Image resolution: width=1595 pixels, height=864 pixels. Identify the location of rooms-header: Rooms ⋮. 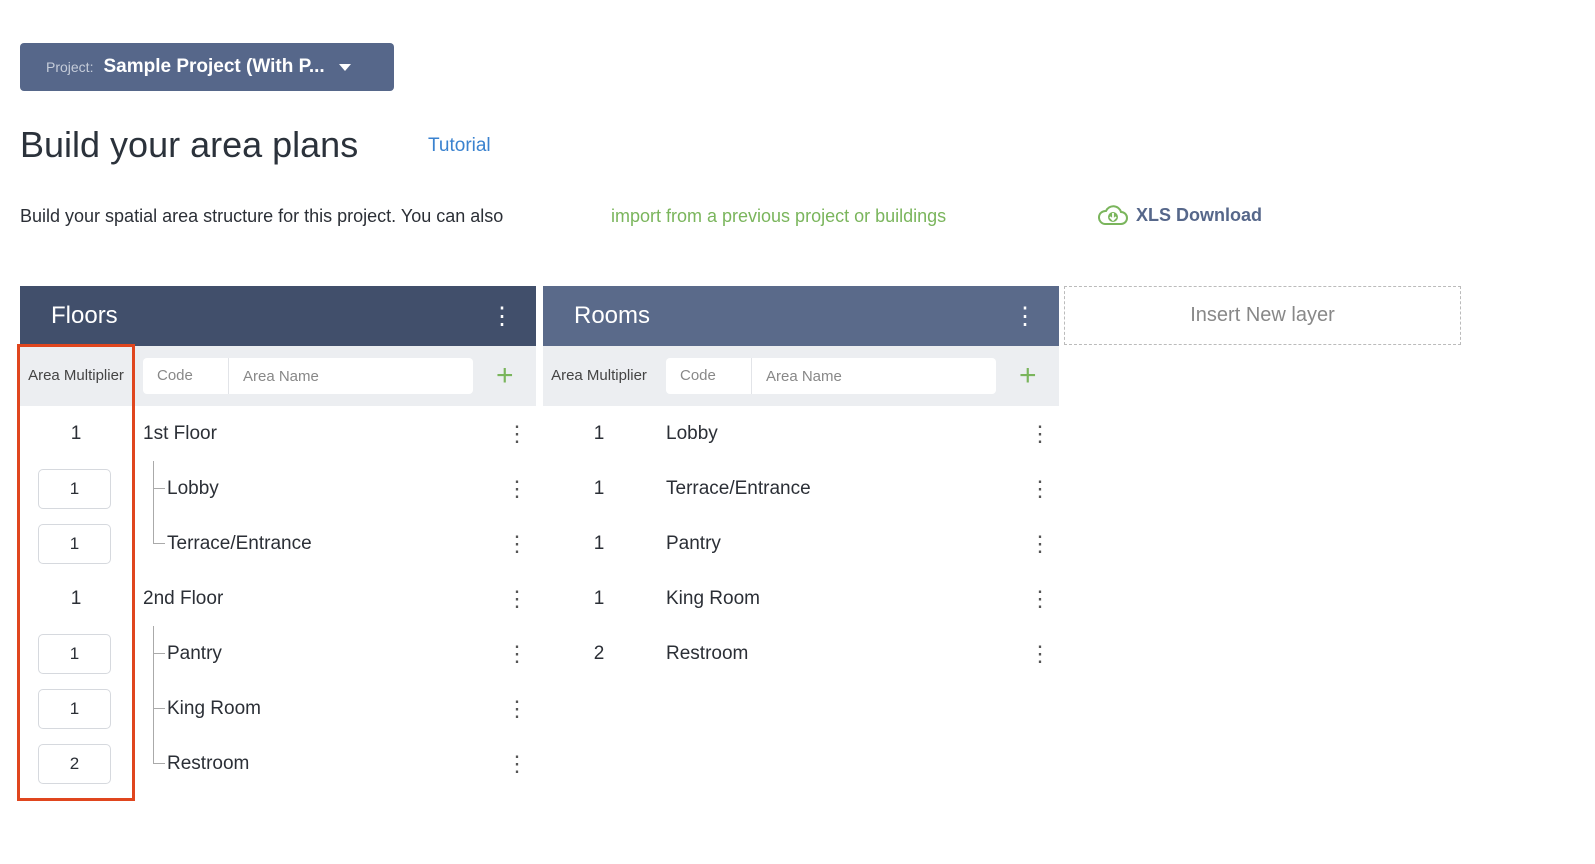
(801, 316).